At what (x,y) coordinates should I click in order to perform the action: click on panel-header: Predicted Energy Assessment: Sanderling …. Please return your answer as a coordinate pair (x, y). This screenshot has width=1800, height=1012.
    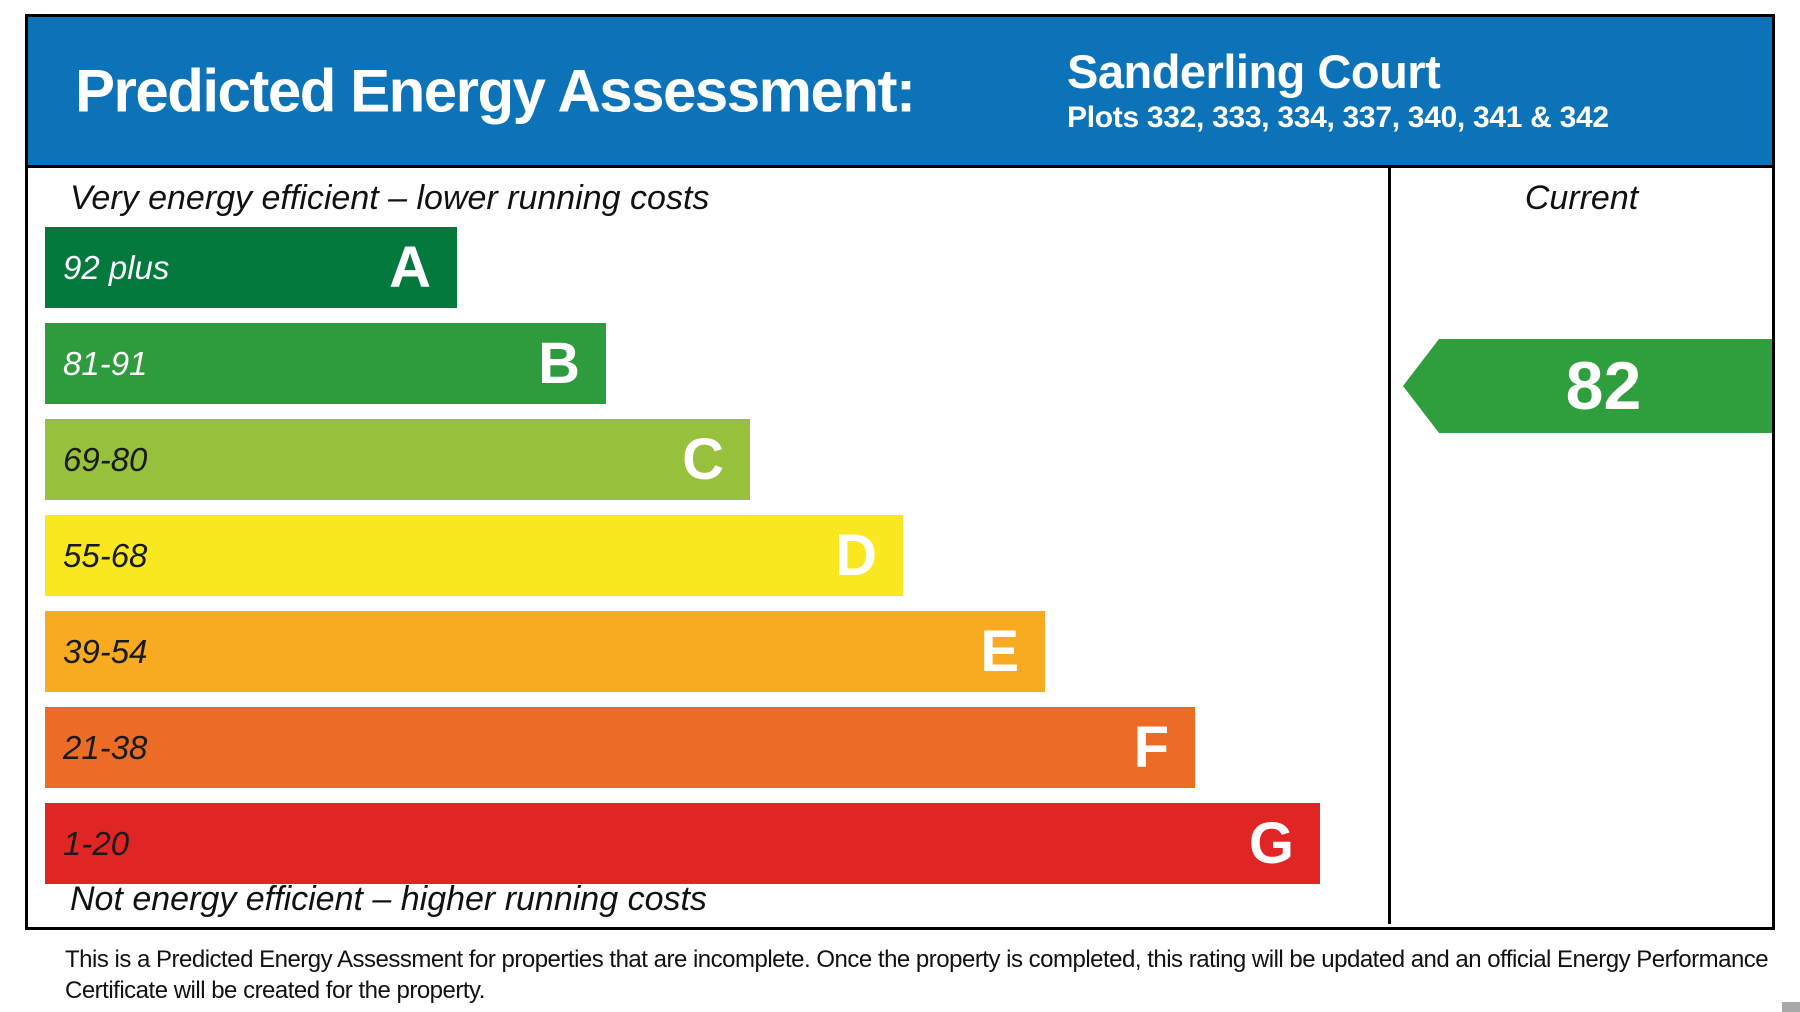
    Looking at the image, I should click on (900, 92).